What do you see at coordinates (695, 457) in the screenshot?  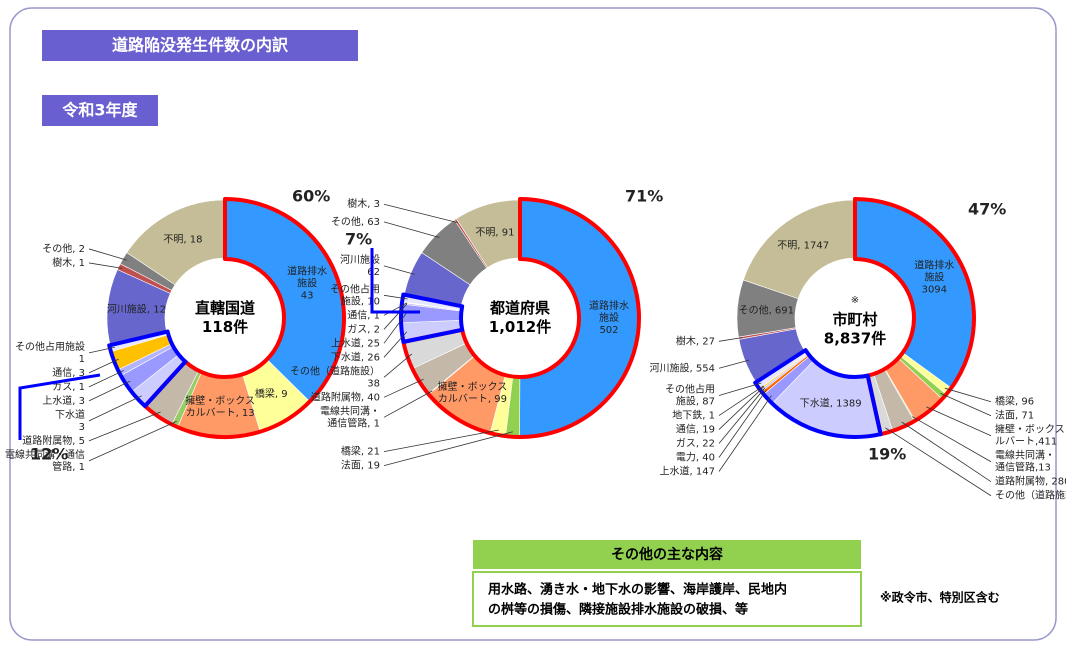 I see `data-label: 電力, 40` at bounding box center [695, 457].